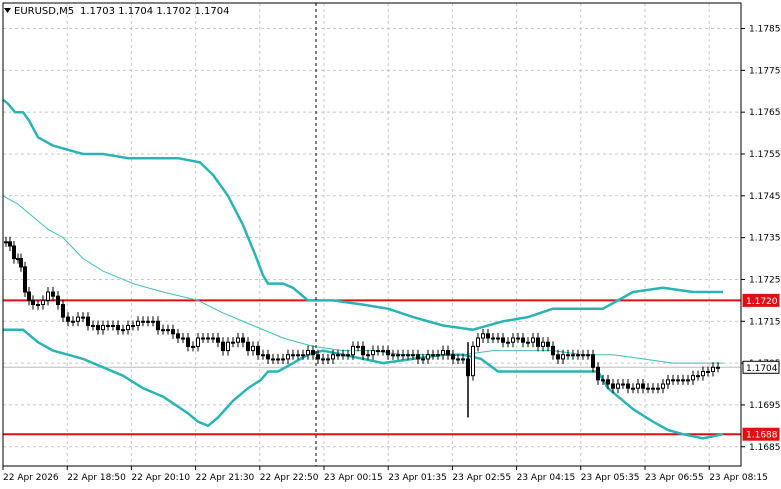 This screenshot has height=489, width=781. What do you see at coordinates (765, 30) in the screenshot?
I see `y-tick-label: 1.1785` at bounding box center [765, 30].